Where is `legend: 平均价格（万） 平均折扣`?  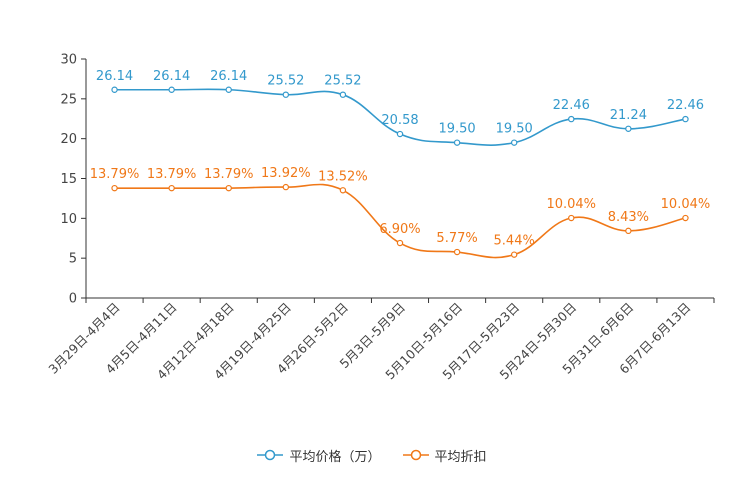 legend: 平均价格（万） 平均折扣 is located at coordinates (372, 455).